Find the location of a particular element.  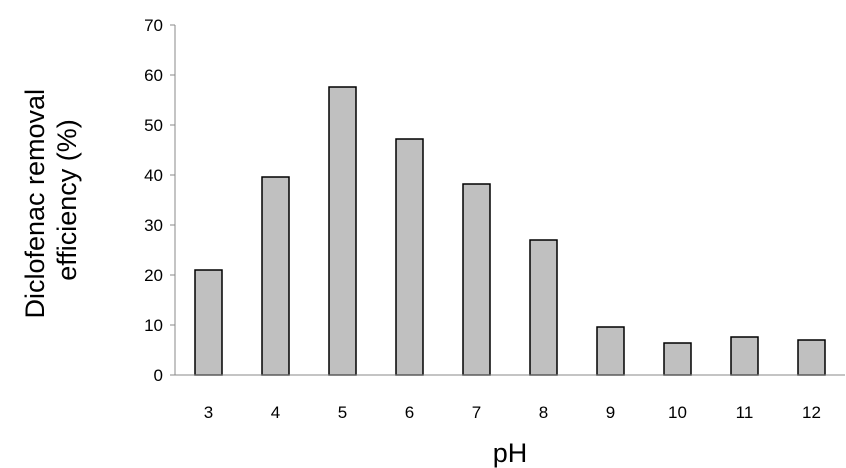

x-tick-label: 9 is located at coordinates (610, 412).